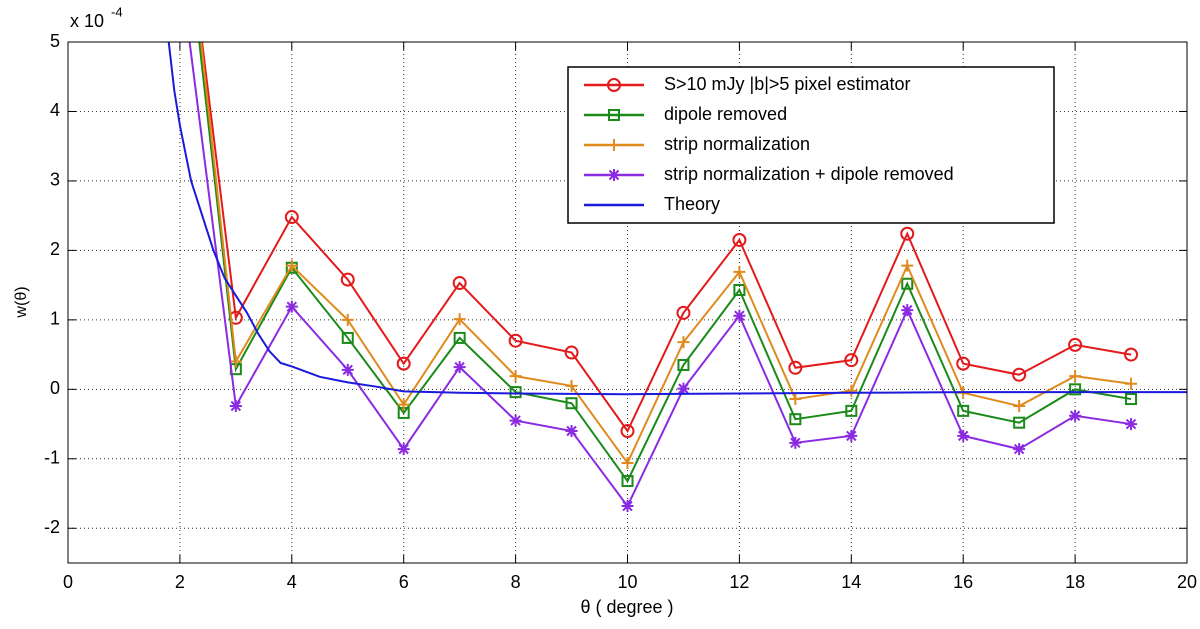 The width and height of the screenshot is (1200, 629). What do you see at coordinates (725, 114) in the screenshot?
I see `legend-label: dipole removed` at bounding box center [725, 114].